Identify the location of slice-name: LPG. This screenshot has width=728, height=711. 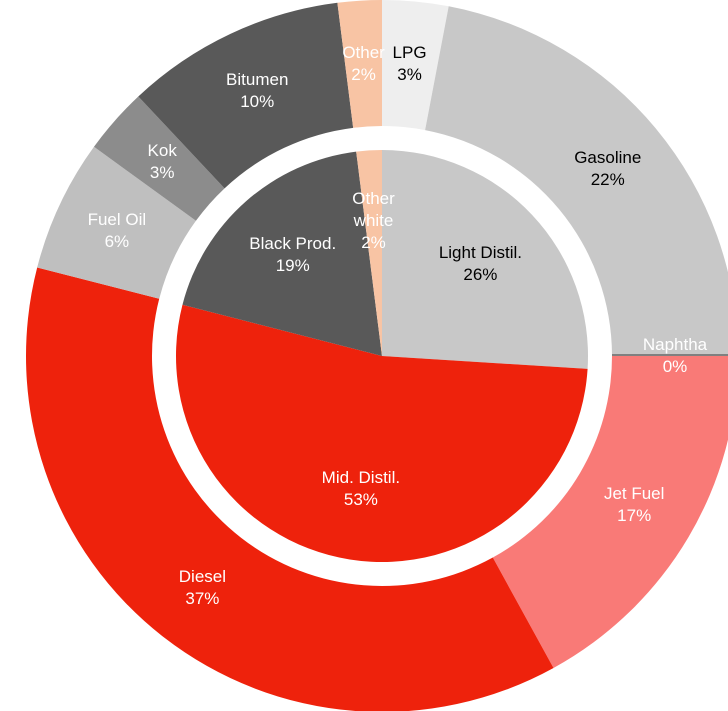
(409, 53).